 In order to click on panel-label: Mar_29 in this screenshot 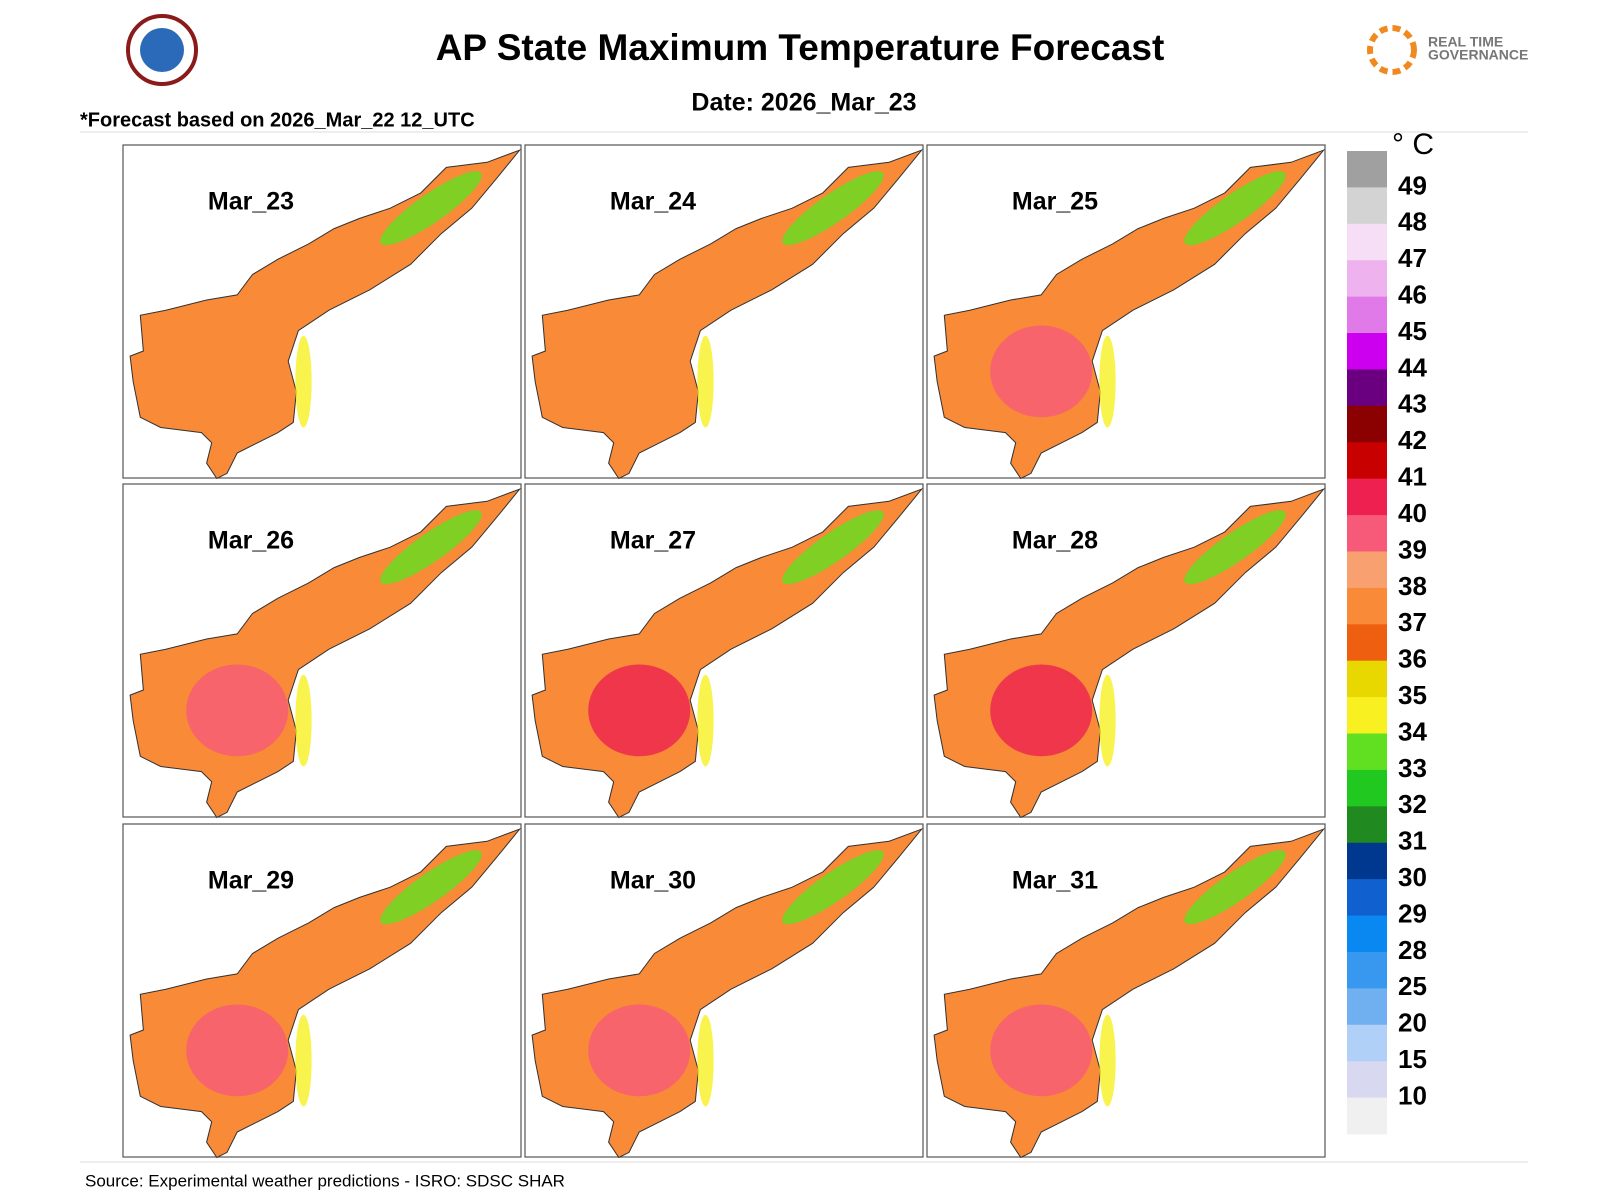, I will do `click(251, 881)`.